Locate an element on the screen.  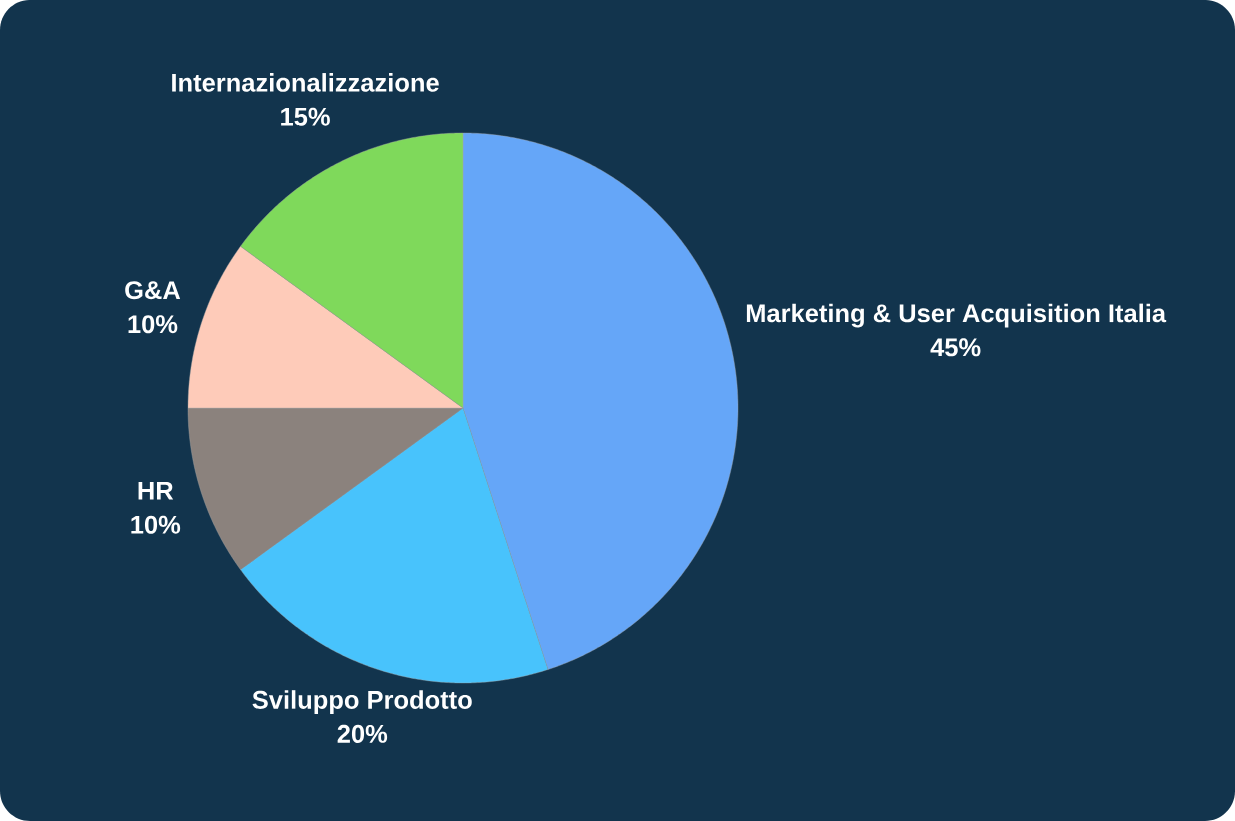
data-label: 20% is located at coordinates (362, 733).